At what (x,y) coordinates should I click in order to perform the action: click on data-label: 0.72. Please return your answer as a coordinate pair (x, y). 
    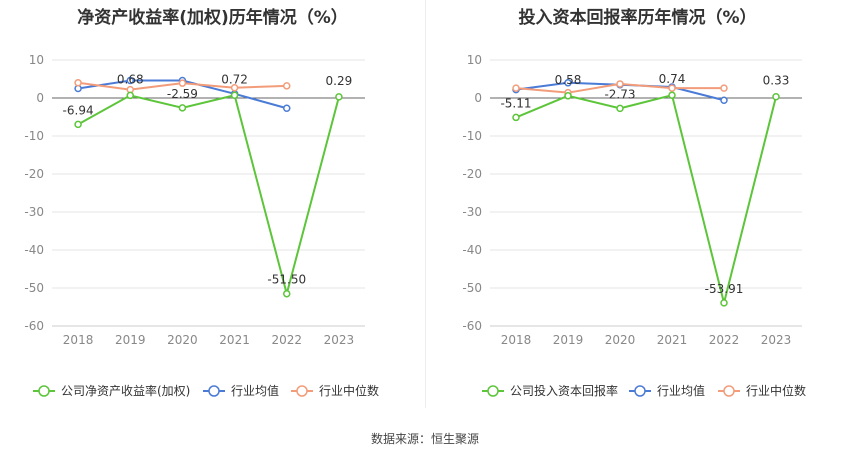
    Looking at the image, I should click on (234, 79).